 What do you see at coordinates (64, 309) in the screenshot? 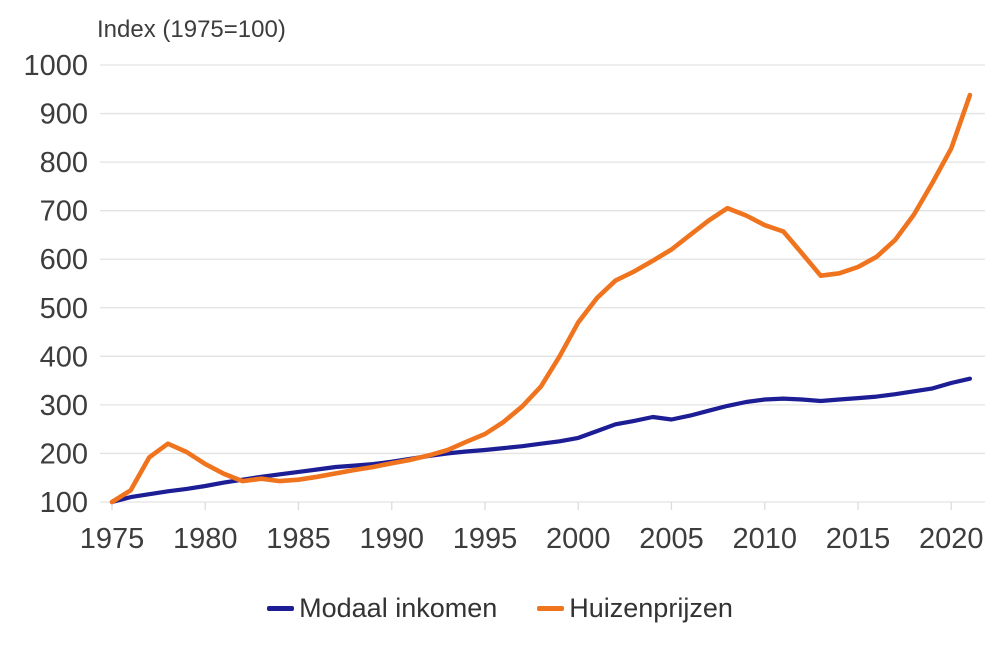
I see `y-tick-label: 500` at bounding box center [64, 309].